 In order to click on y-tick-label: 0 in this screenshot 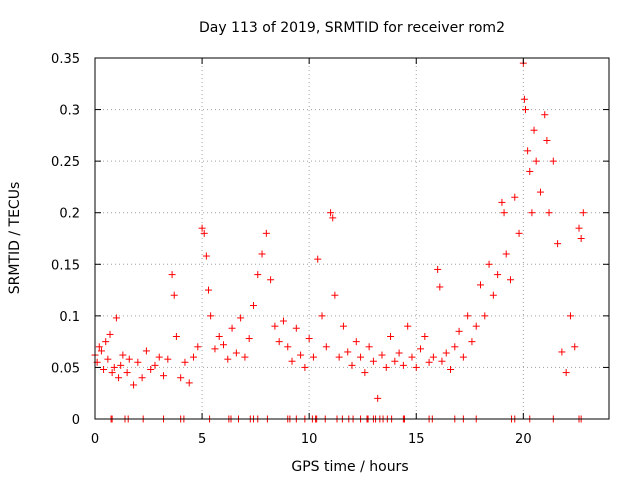, I will do `click(76, 420)`.